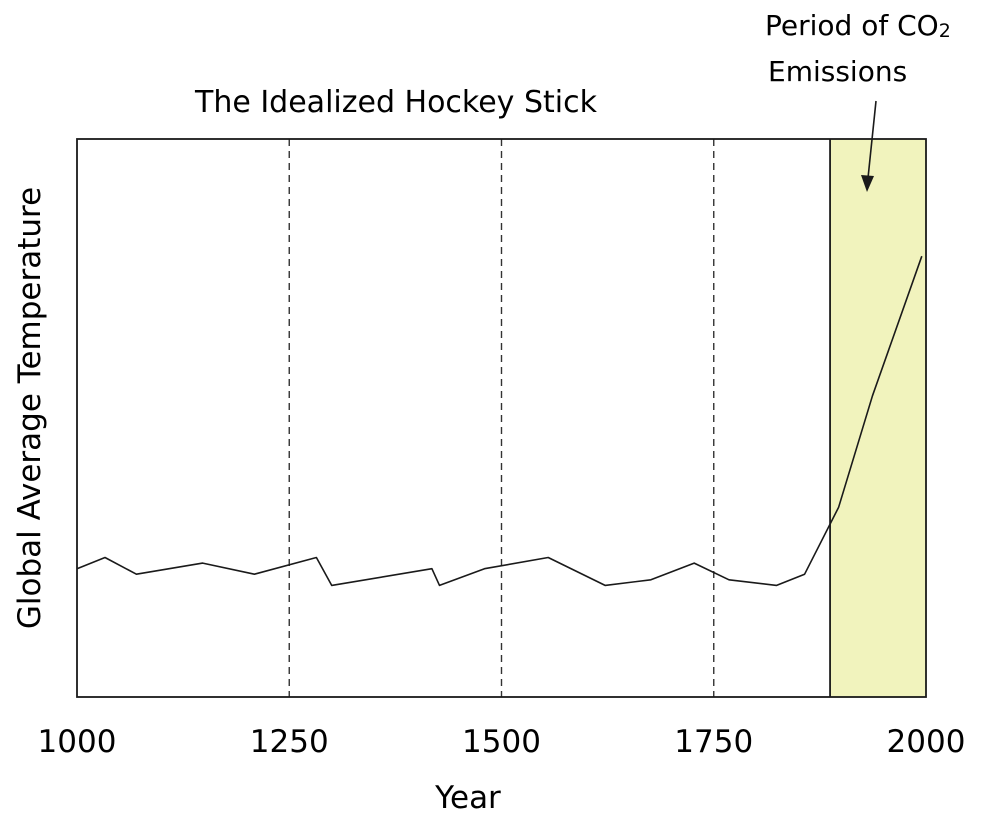  I want to click on co2-annotation: Period of CO2 Emissions, so click(858, 100).